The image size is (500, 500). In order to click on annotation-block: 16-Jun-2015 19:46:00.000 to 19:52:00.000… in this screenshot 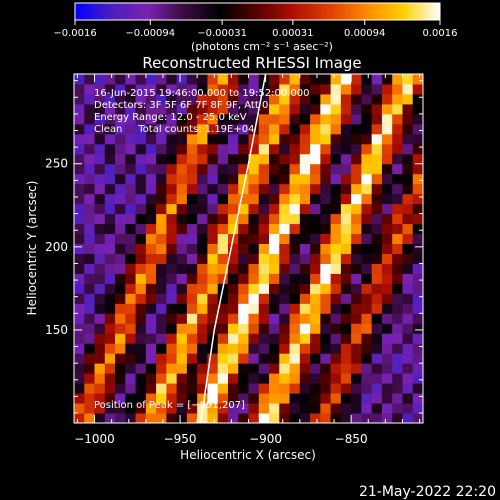, I will do `click(202, 111)`.